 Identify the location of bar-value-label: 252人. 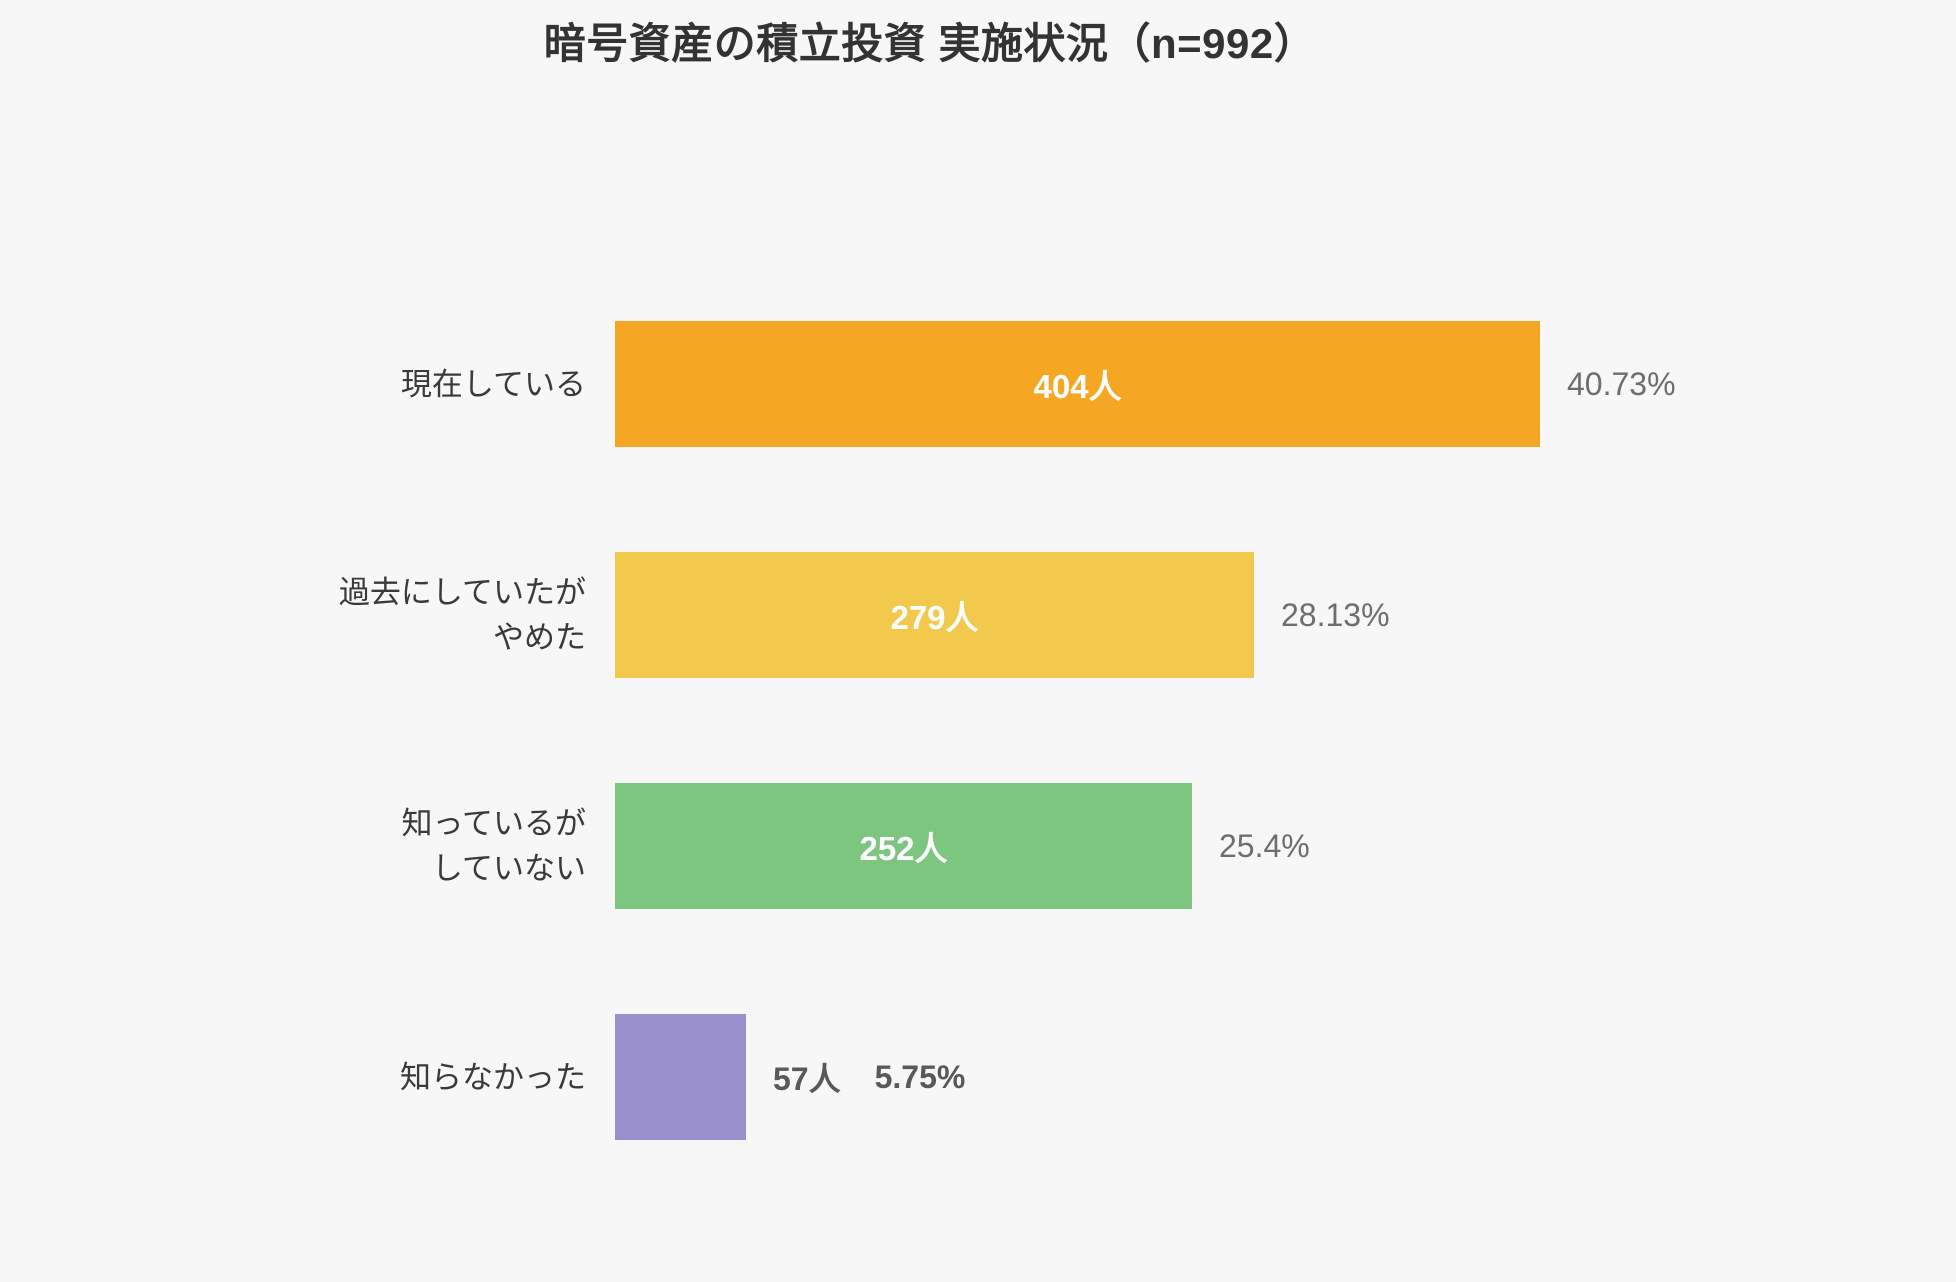
(903, 848).